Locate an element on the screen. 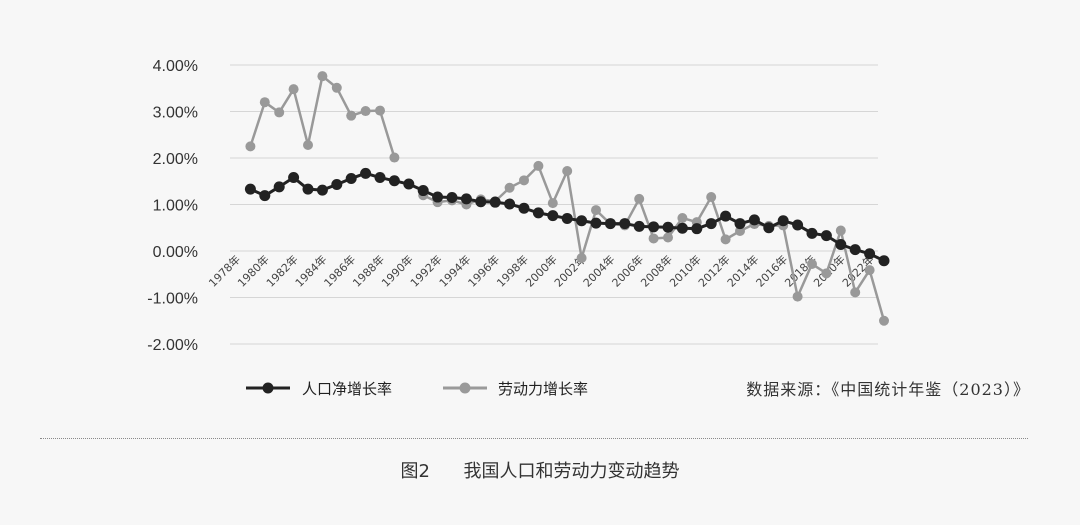 Image resolution: width=1080 pixels, height=525 pixels. y-tick-label: 1.00% is located at coordinates (175, 206).